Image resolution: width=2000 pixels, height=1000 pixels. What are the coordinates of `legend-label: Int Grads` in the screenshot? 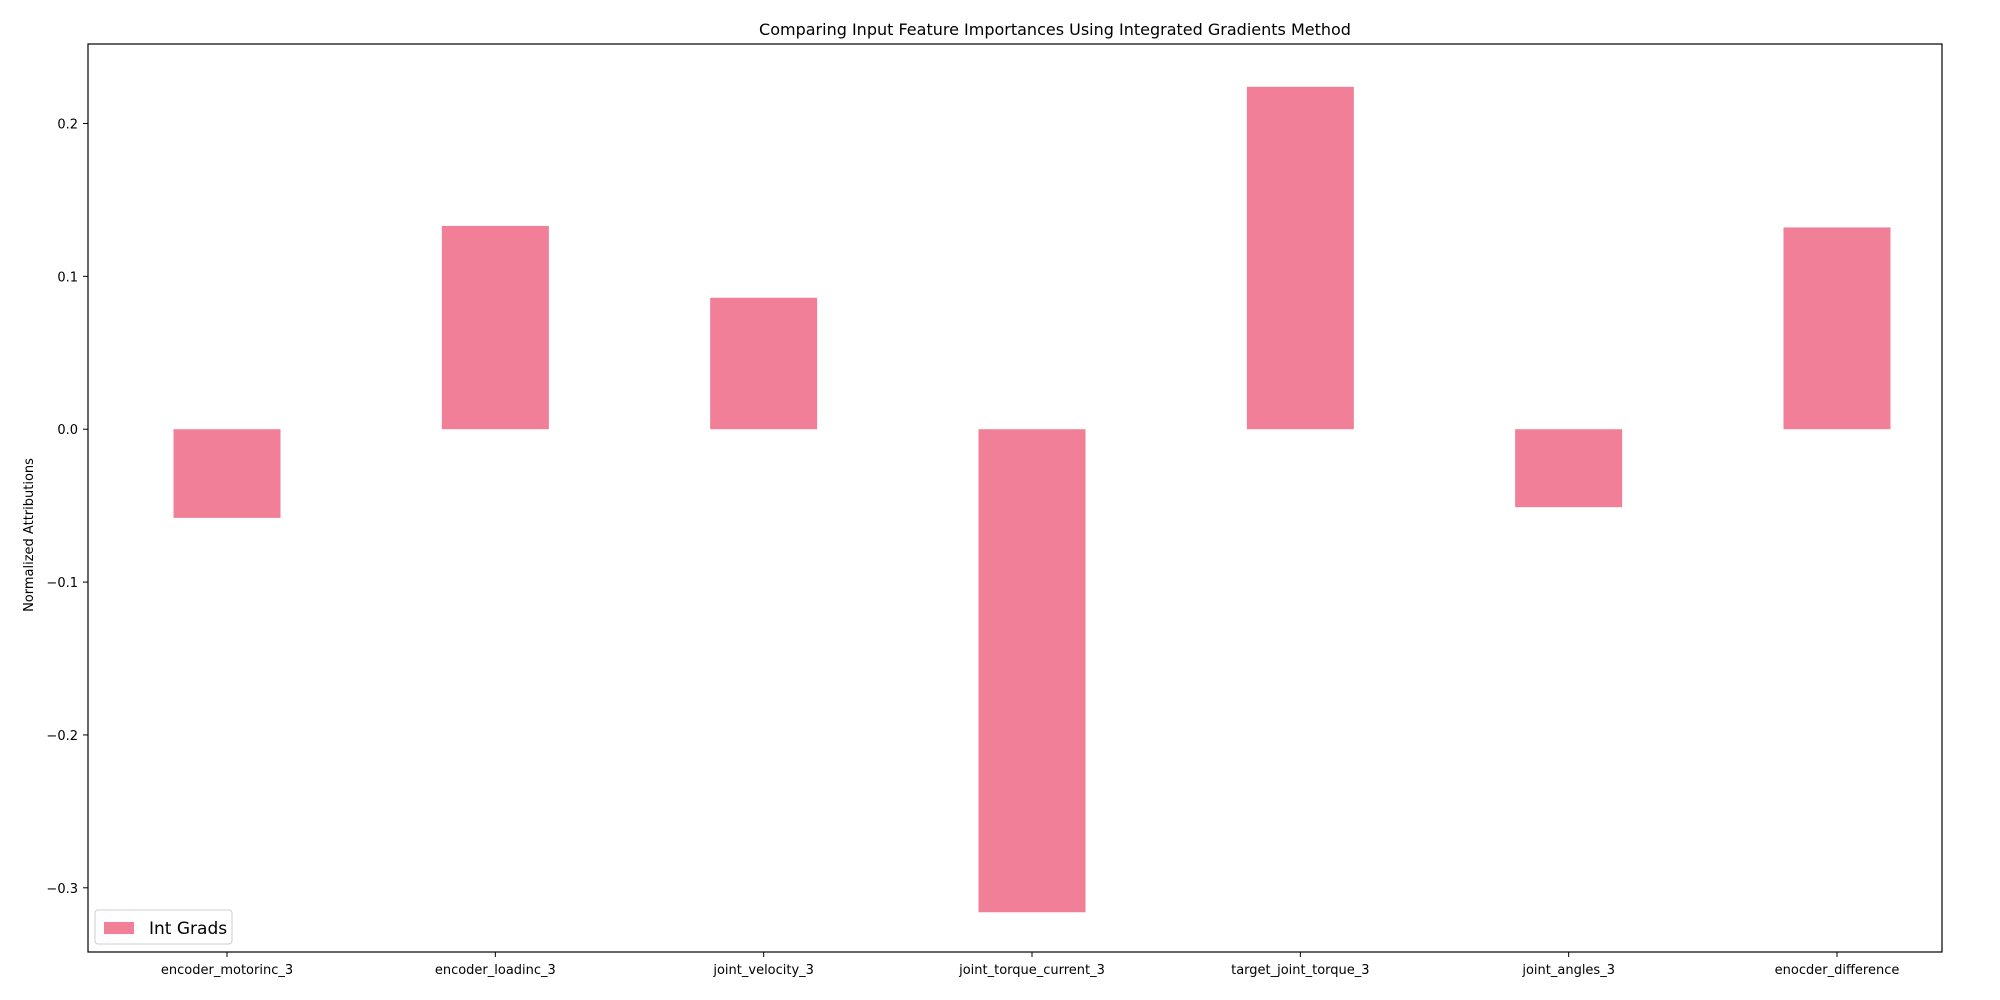 It's located at (188, 929).